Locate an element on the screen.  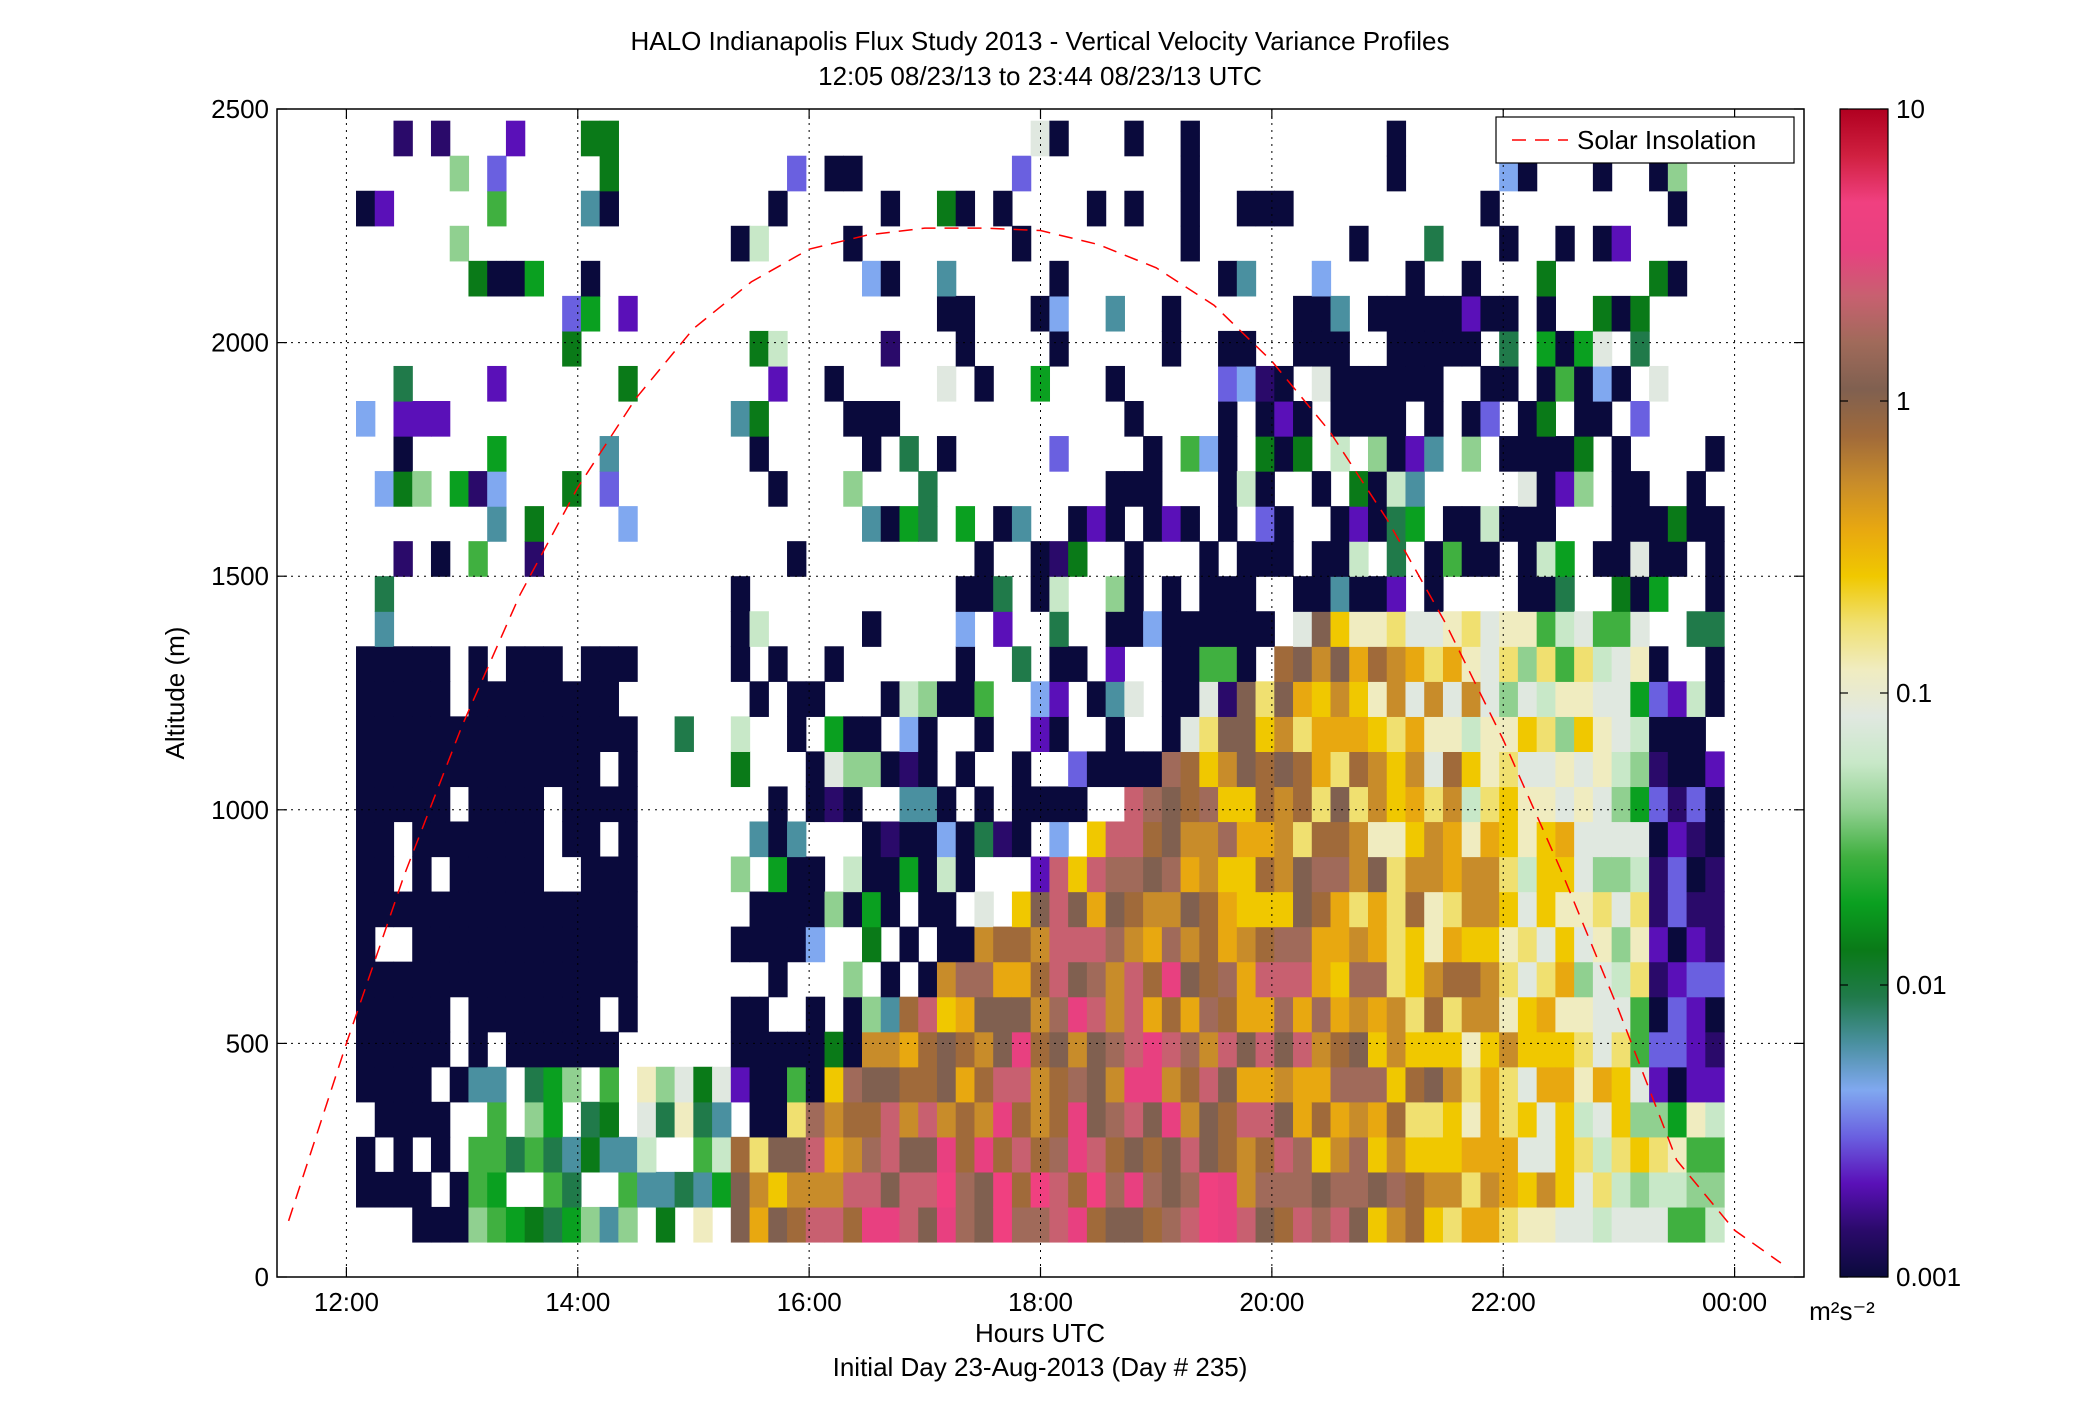
chart-subtitle: 12:05 08/23/13 to 23:44 08/23/13 UTC is located at coordinates (1040, 76).